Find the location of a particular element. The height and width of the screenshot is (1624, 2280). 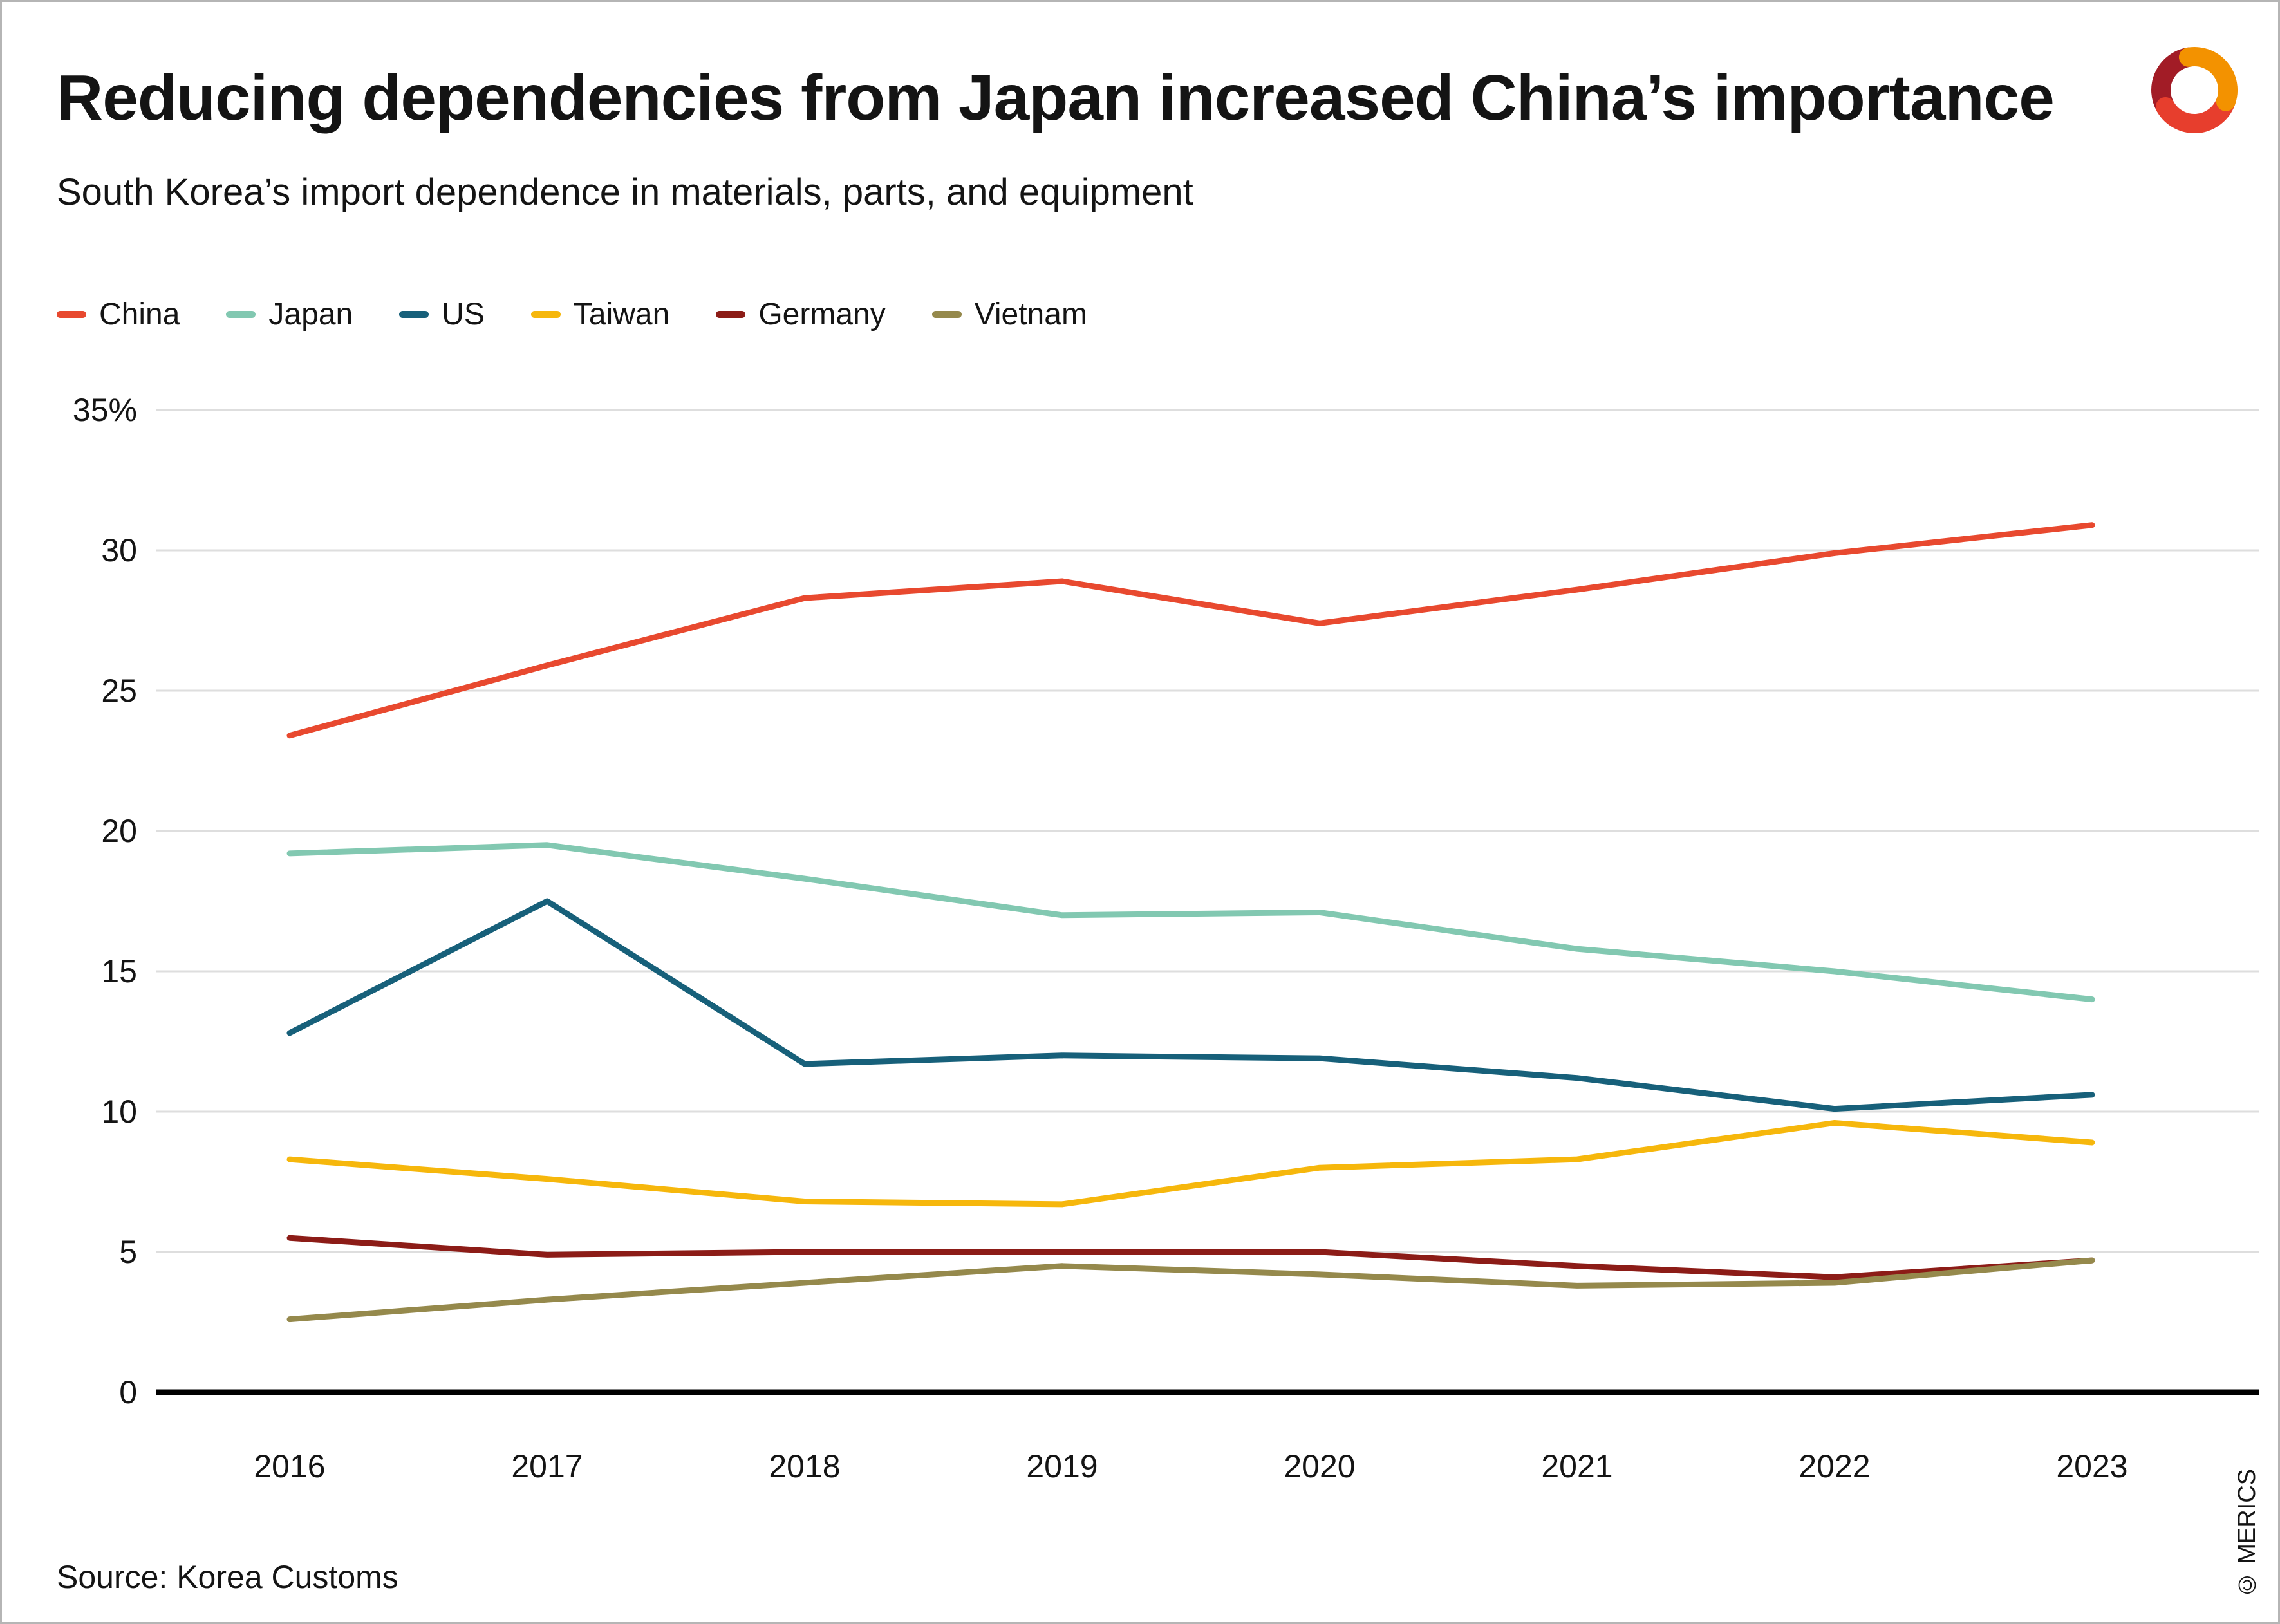

legend-label: Germany is located at coordinates (822, 314).